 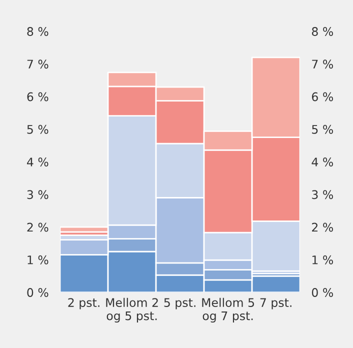 I want to click on y-tick-label: 7 %, so click(x=37, y=64).